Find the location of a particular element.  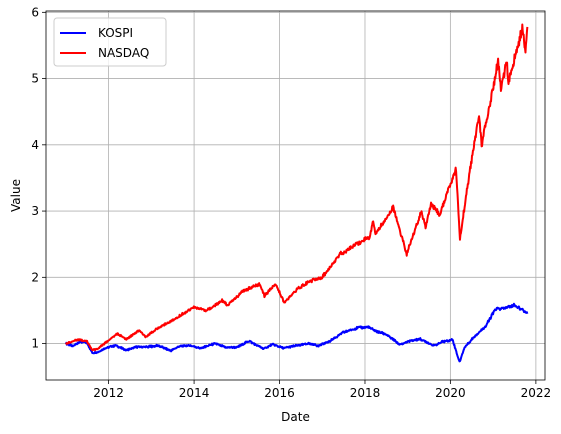

x-axis-ticks: 2012 2014 2016 2018 2020 2022 is located at coordinates (322, 390).